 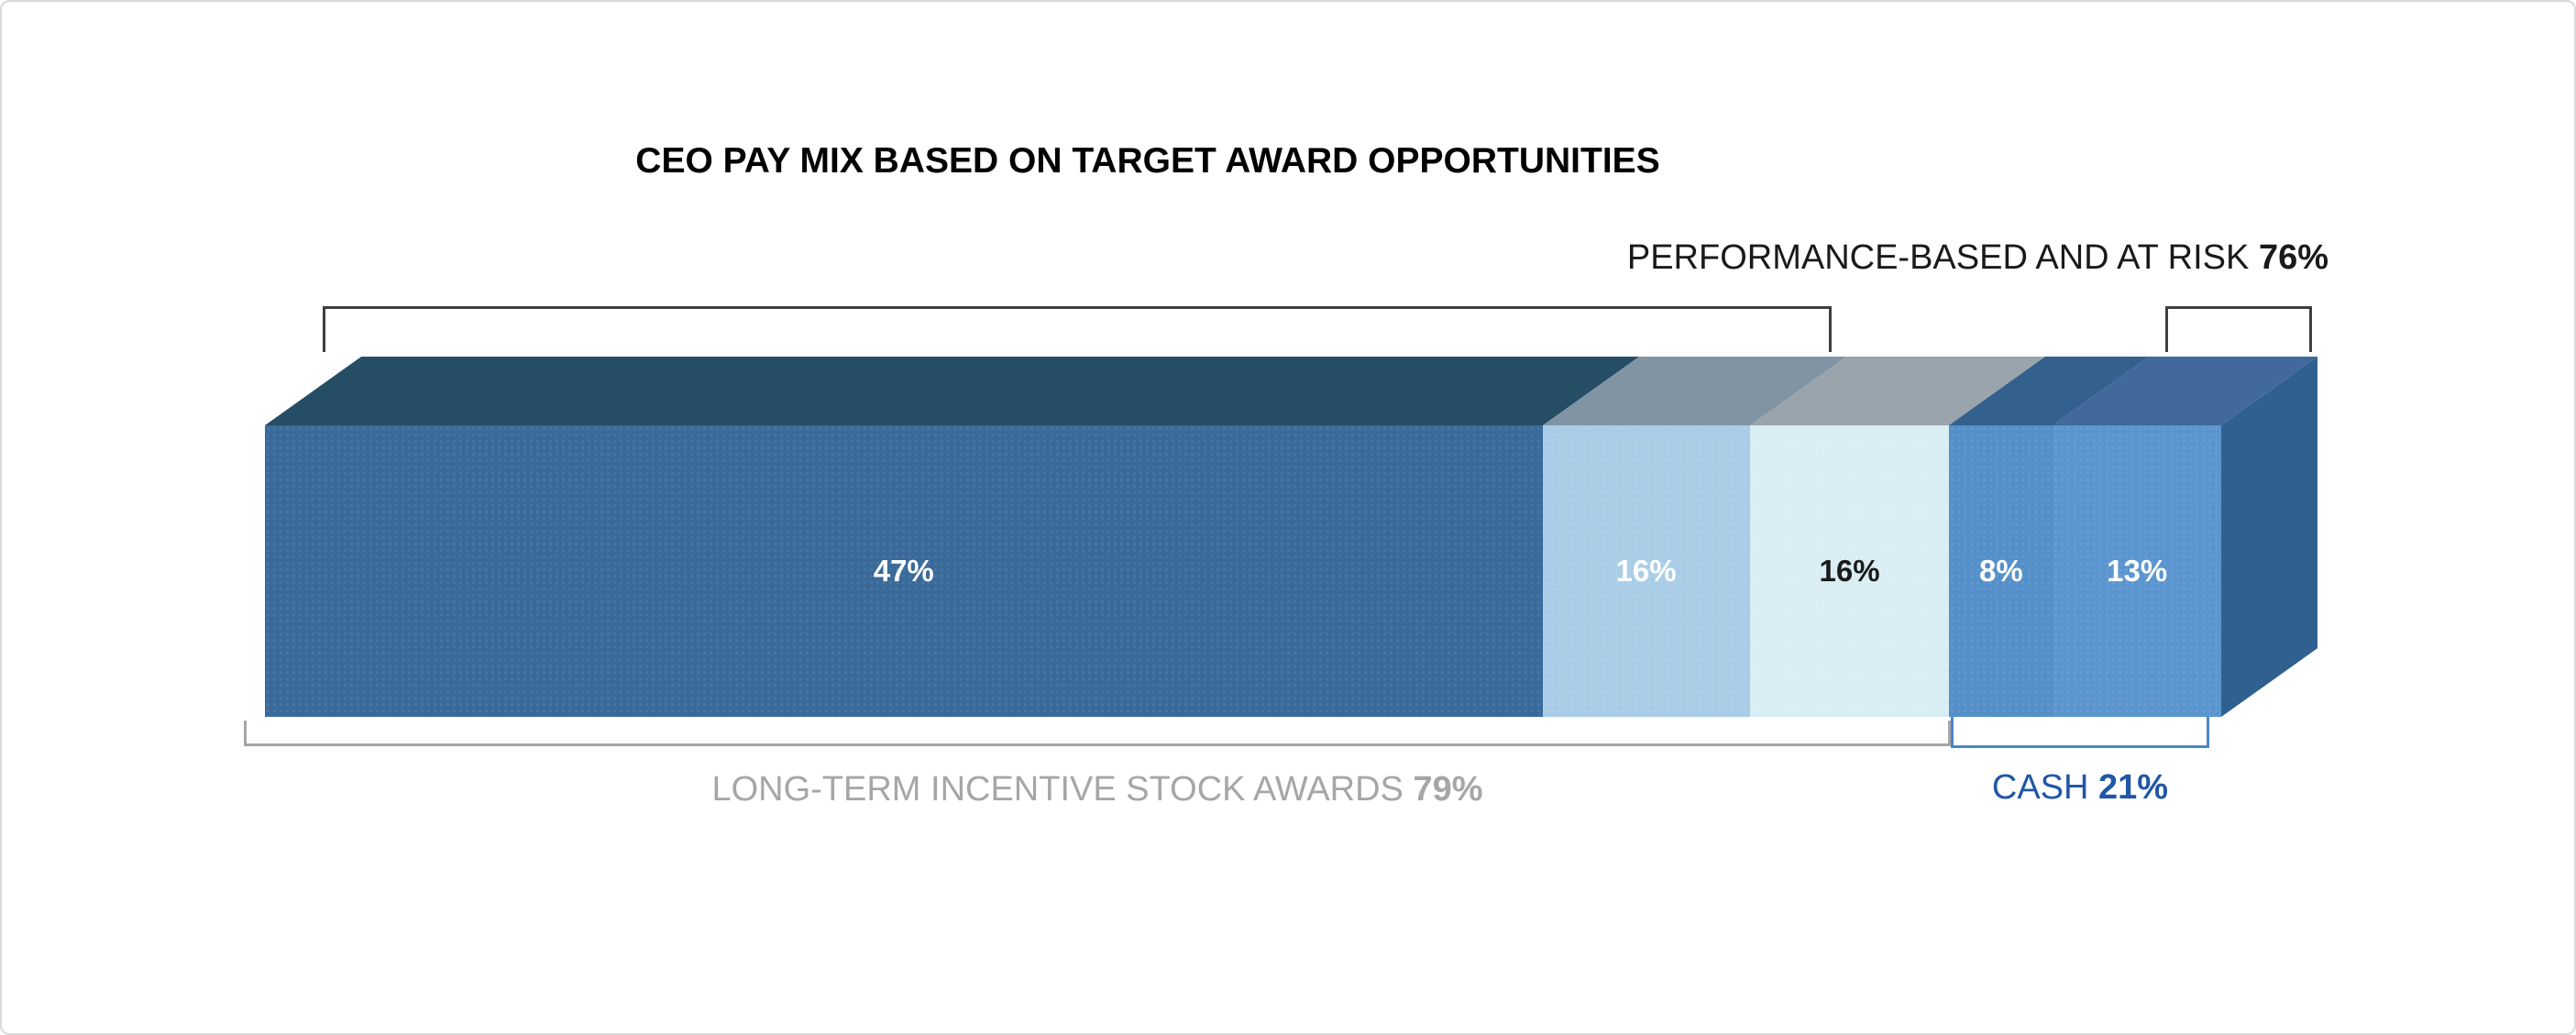 I want to click on performance-annotation-value: 76%, so click(x=2293, y=257).